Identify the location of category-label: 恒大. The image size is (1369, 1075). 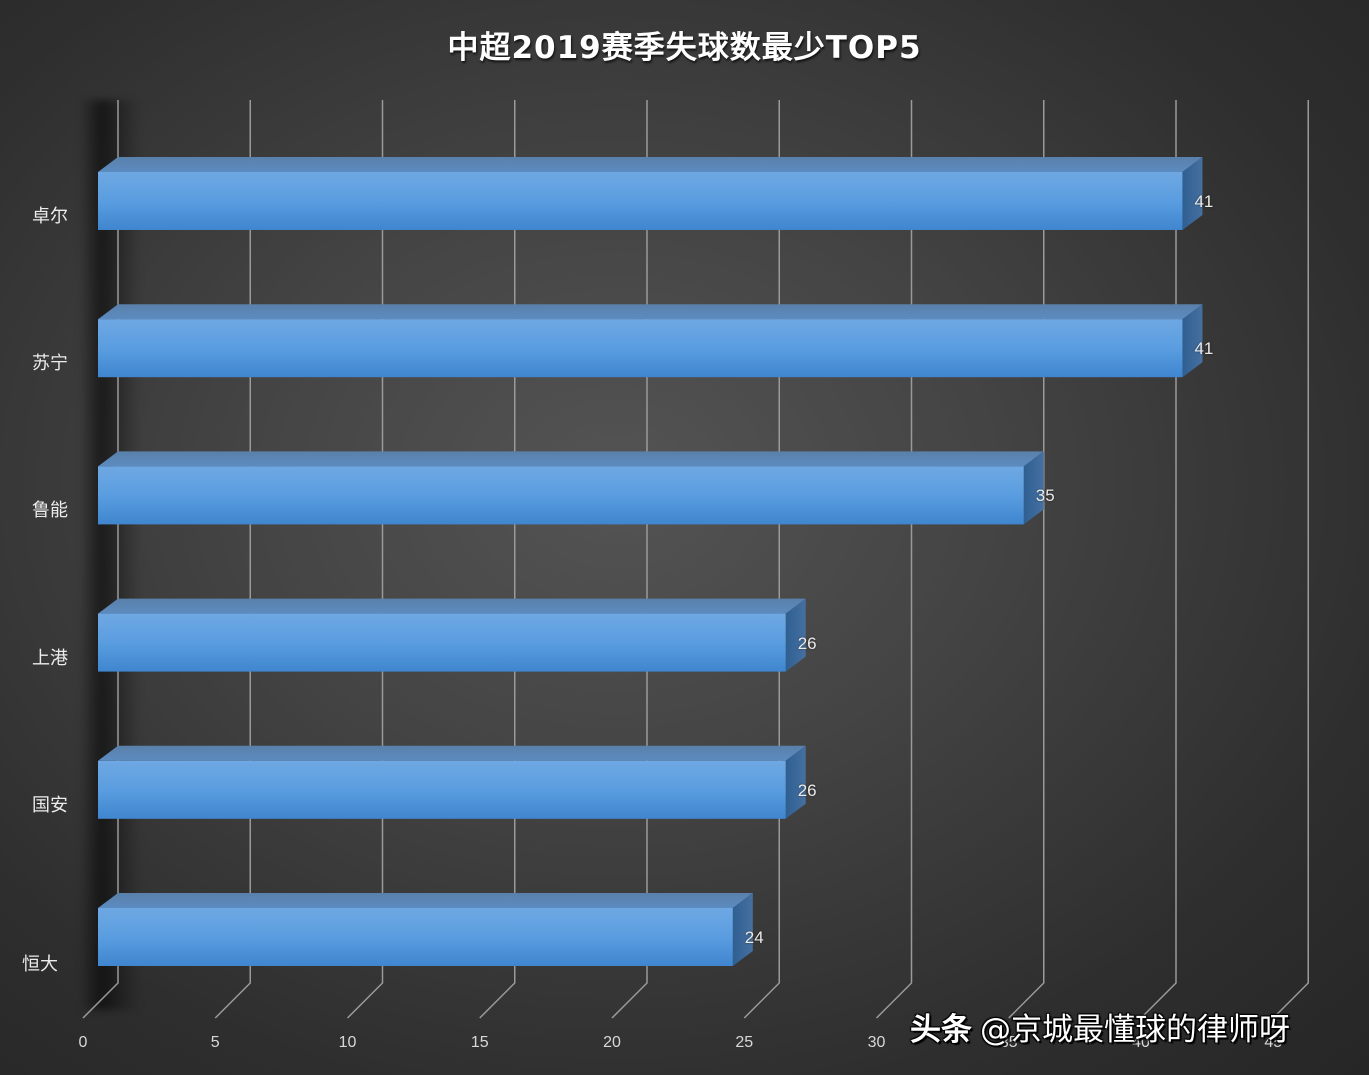
(40, 964).